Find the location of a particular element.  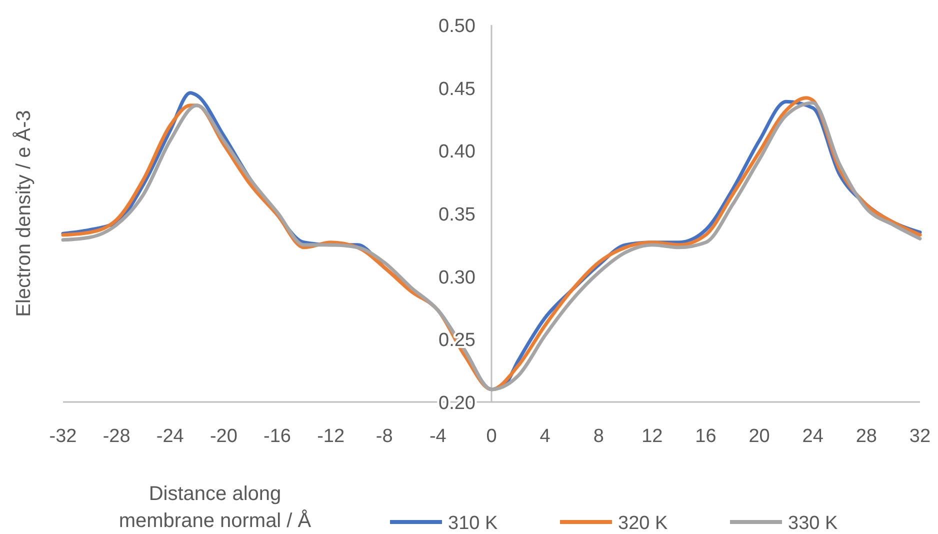

legend-label: 320 K is located at coordinates (643, 523).